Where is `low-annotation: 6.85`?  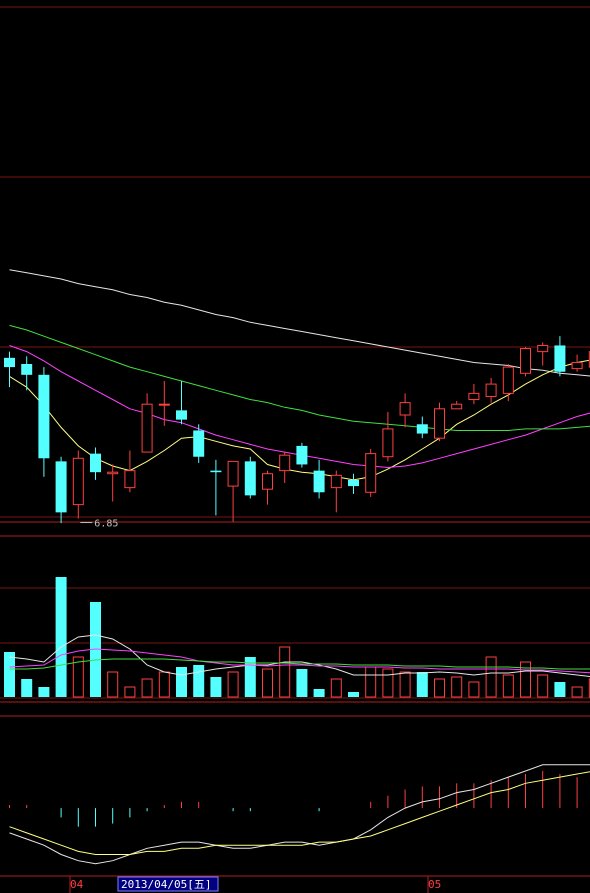
low-annotation: 6.85 is located at coordinates (99, 524).